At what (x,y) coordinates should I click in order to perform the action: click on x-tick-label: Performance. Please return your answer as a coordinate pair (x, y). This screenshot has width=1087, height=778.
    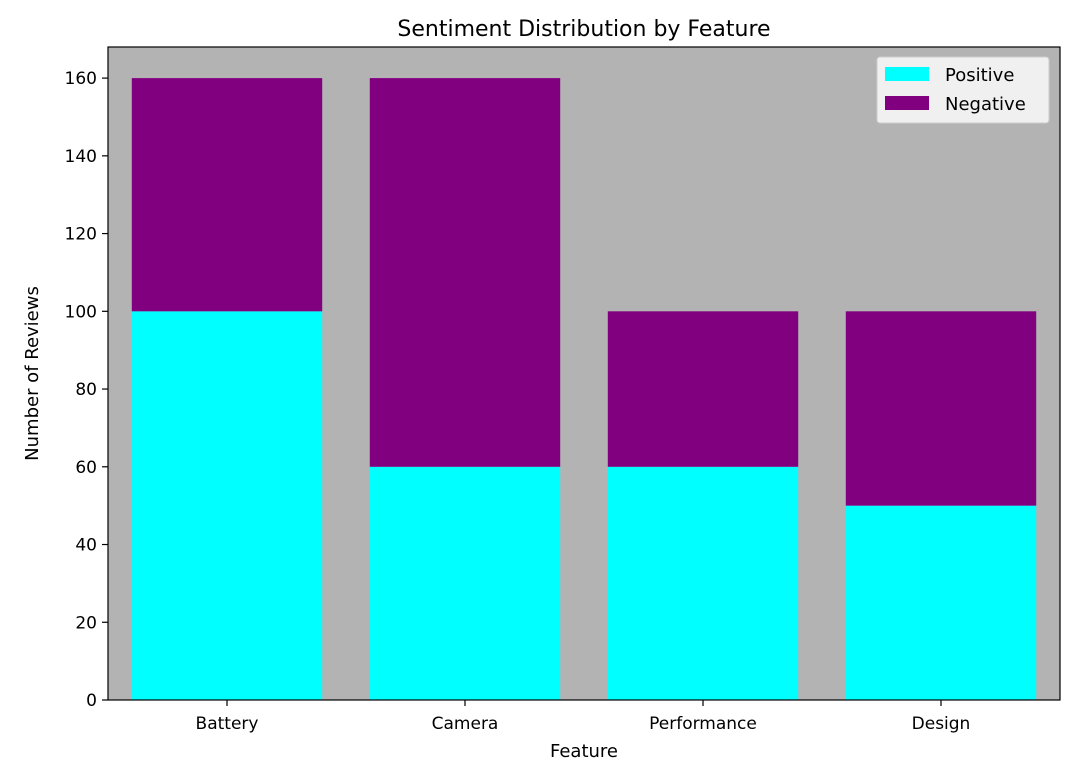
    Looking at the image, I should click on (703, 724).